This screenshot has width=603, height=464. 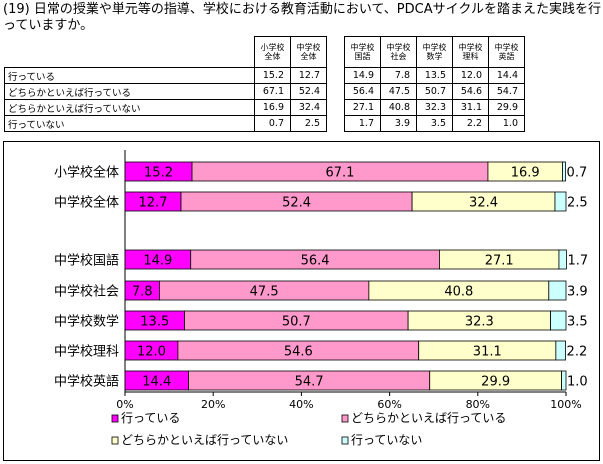 I want to click on row-label: どちらかといえば行っている, so click(x=129, y=91).